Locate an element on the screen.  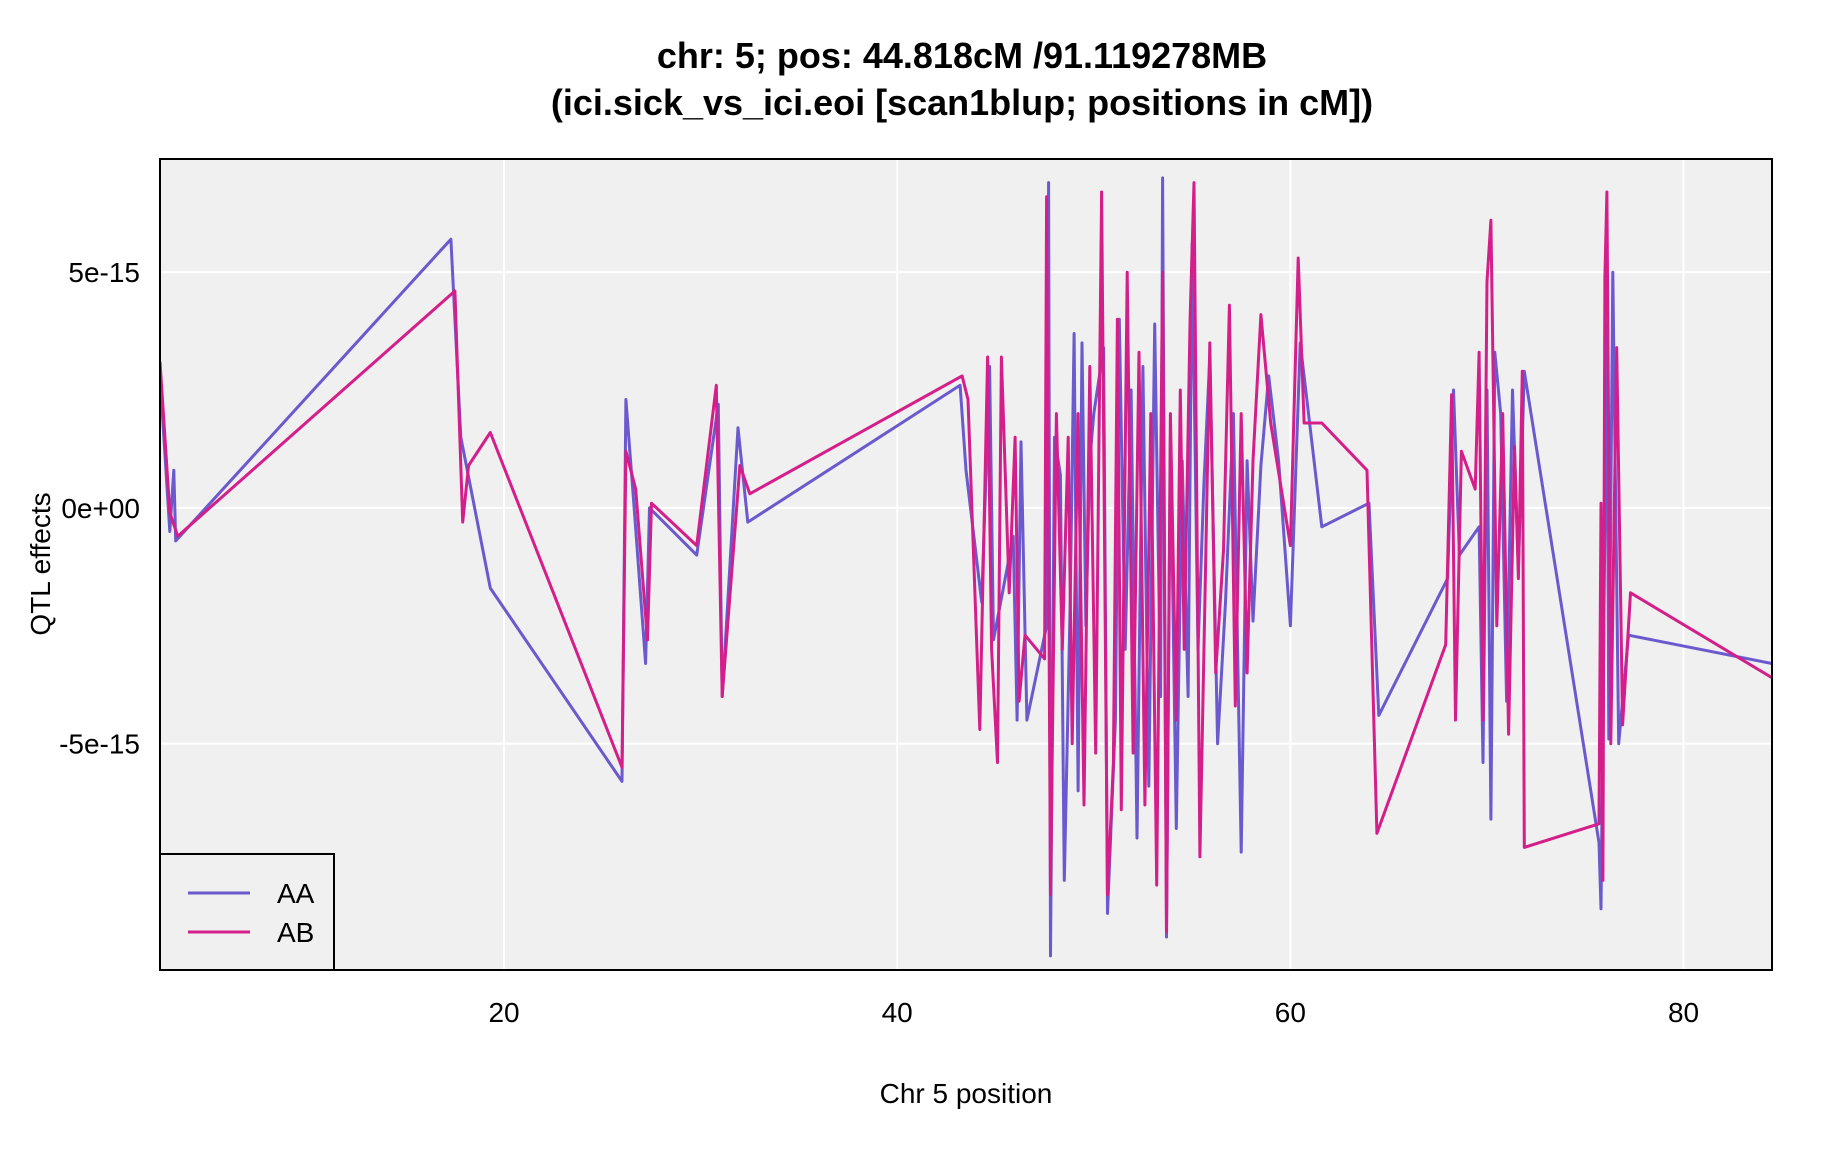
legend-label-aa: AA is located at coordinates (296, 893).